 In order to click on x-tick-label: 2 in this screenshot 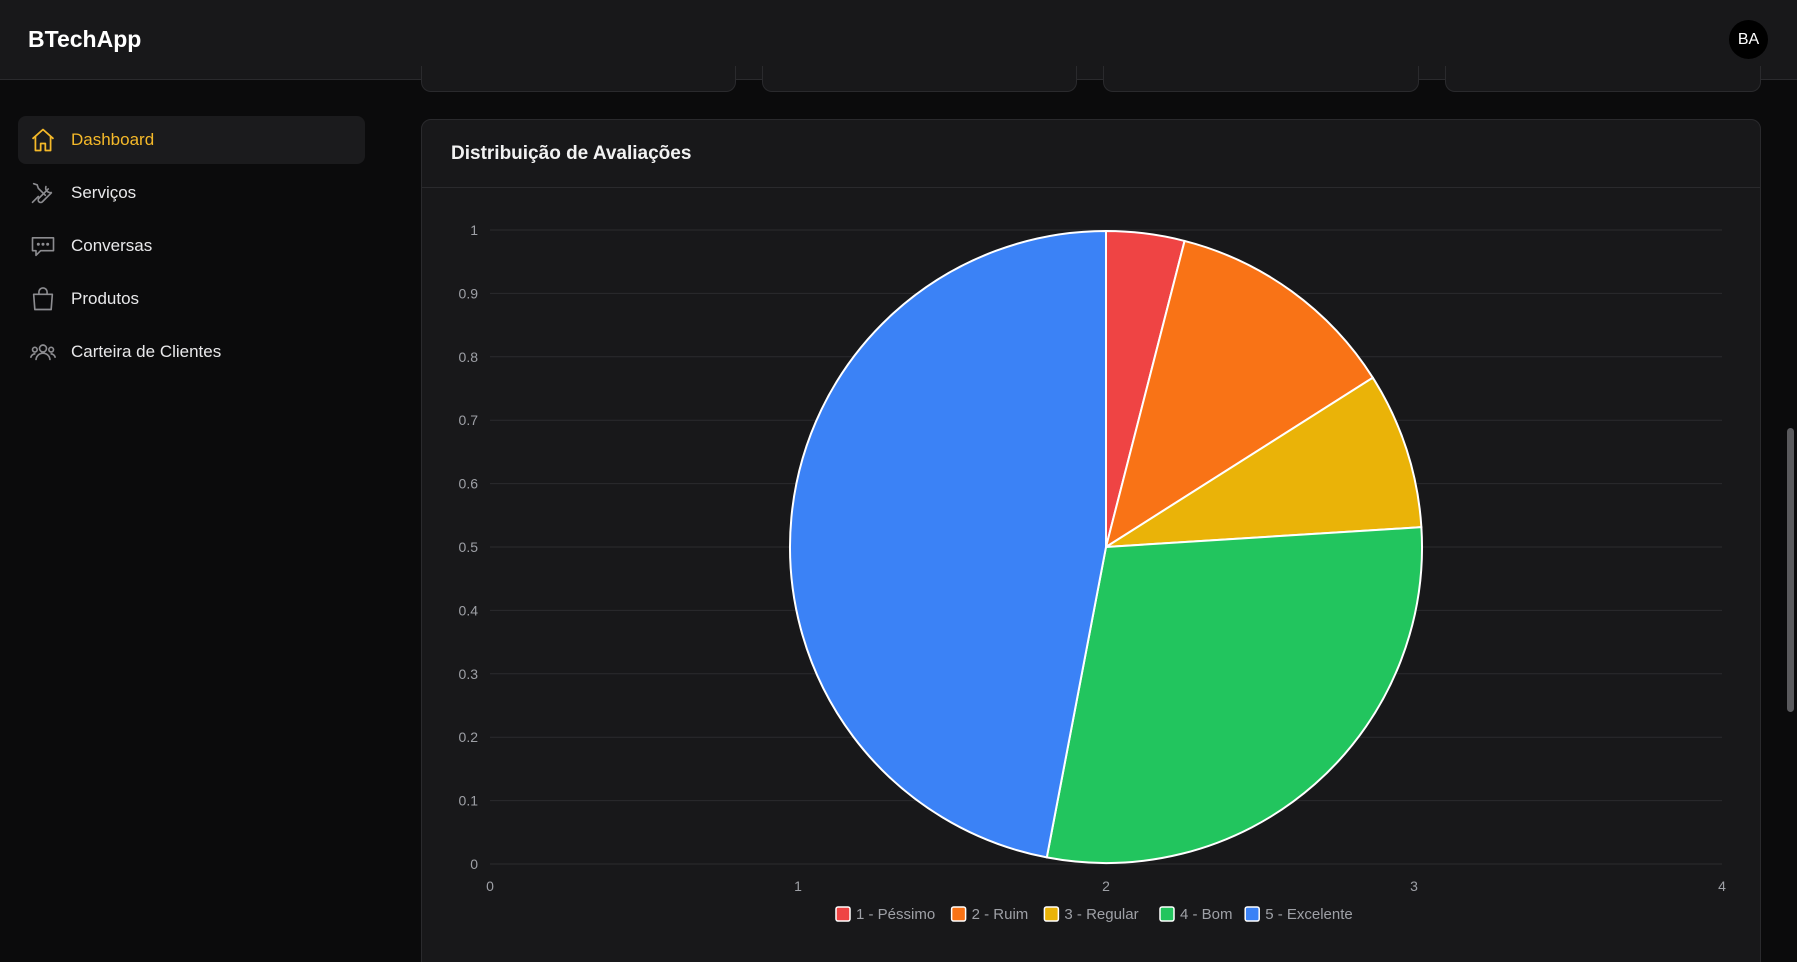, I will do `click(1106, 886)`.